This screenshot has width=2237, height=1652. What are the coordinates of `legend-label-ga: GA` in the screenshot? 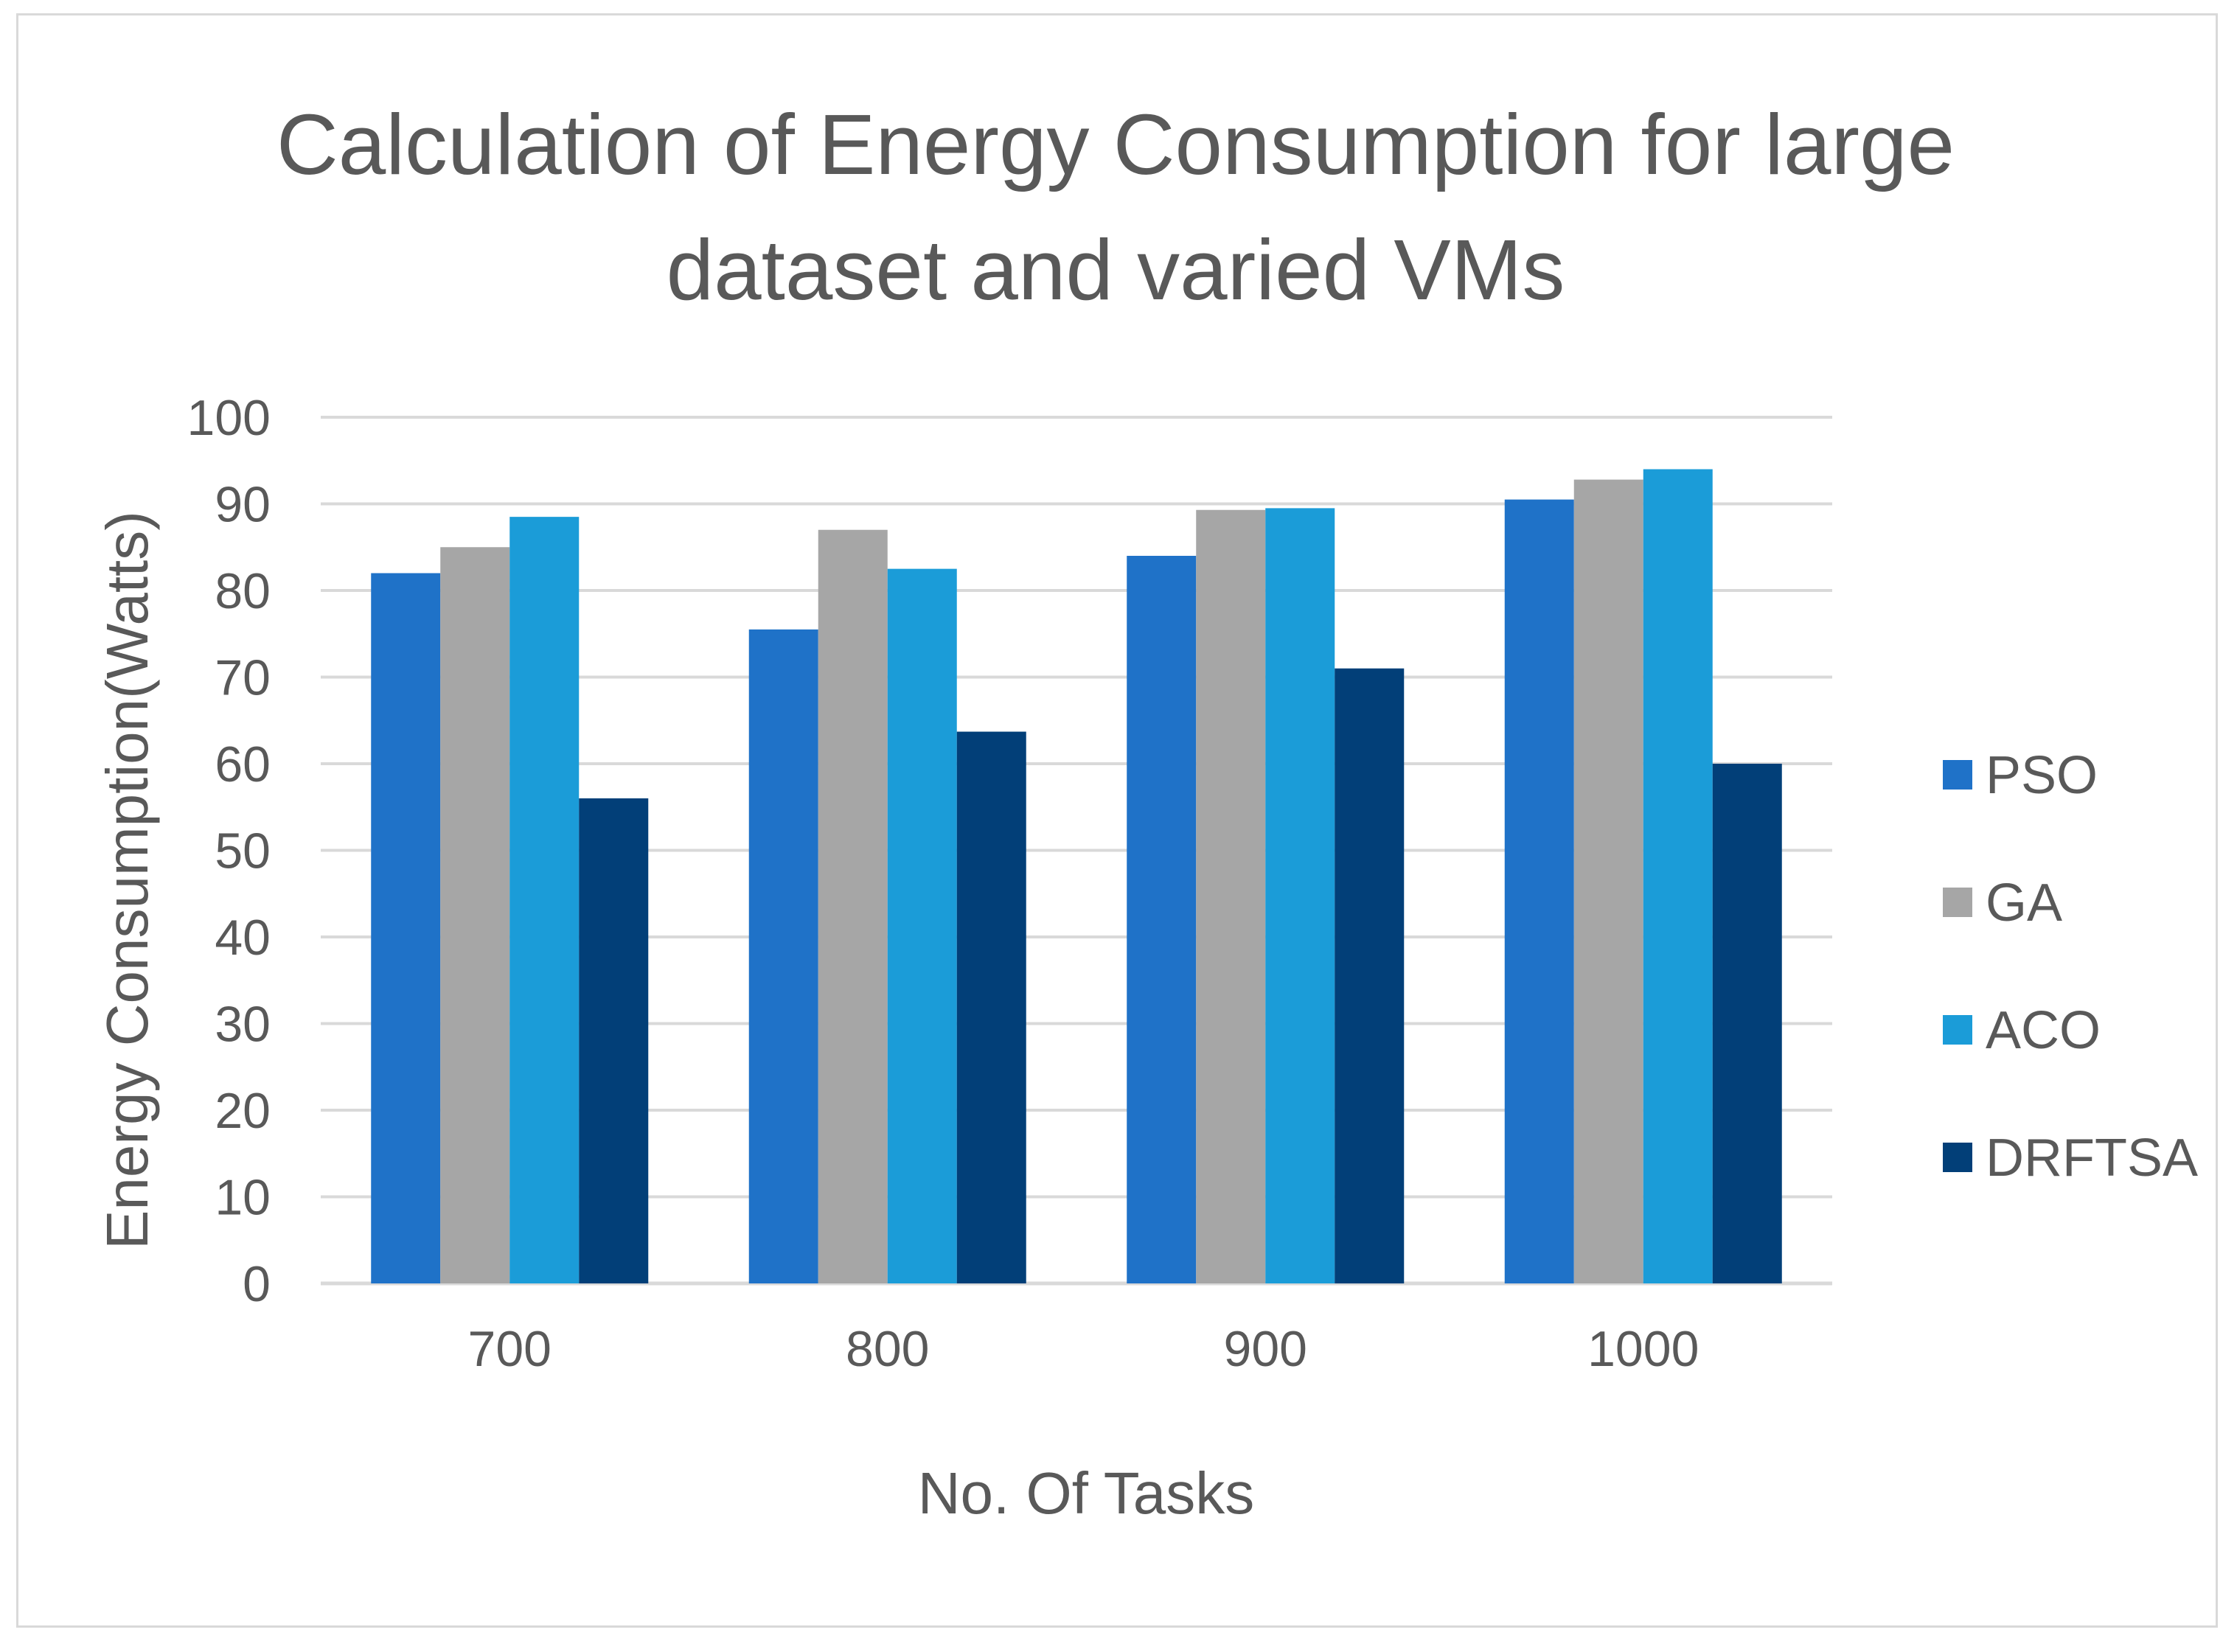 It's located at (2024, 903).